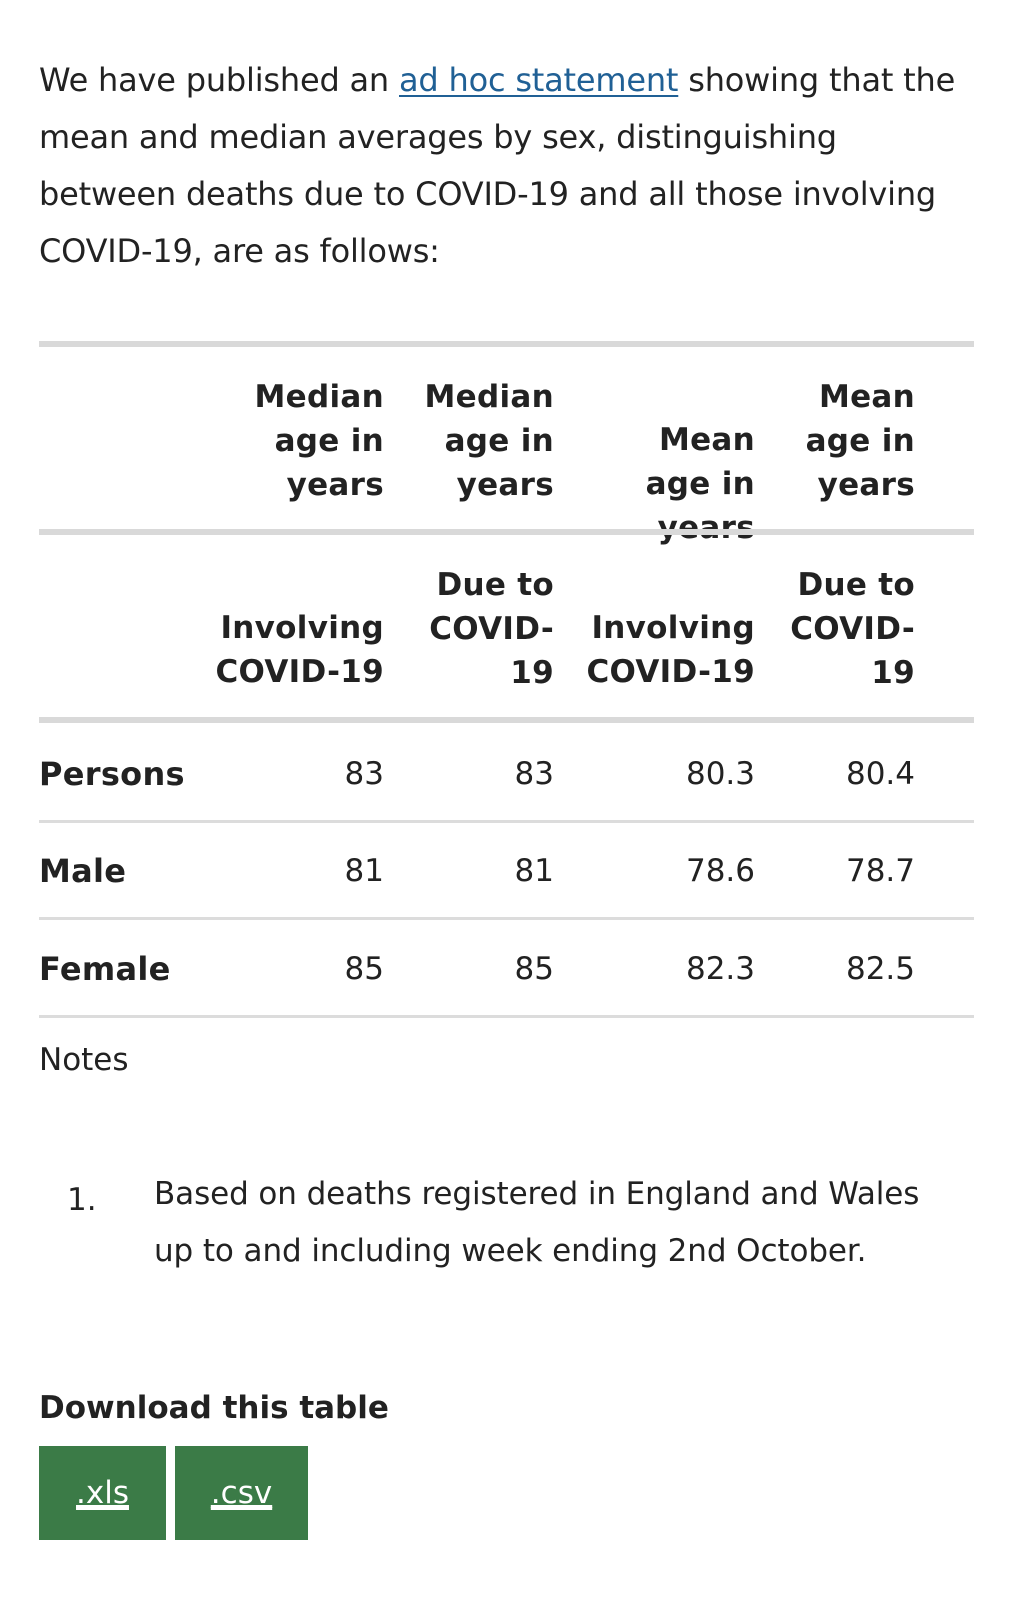  What do you see at coordinates (506, 344) in the screenshot?
I see `table-top-rule` at bounding box center [506, 344].